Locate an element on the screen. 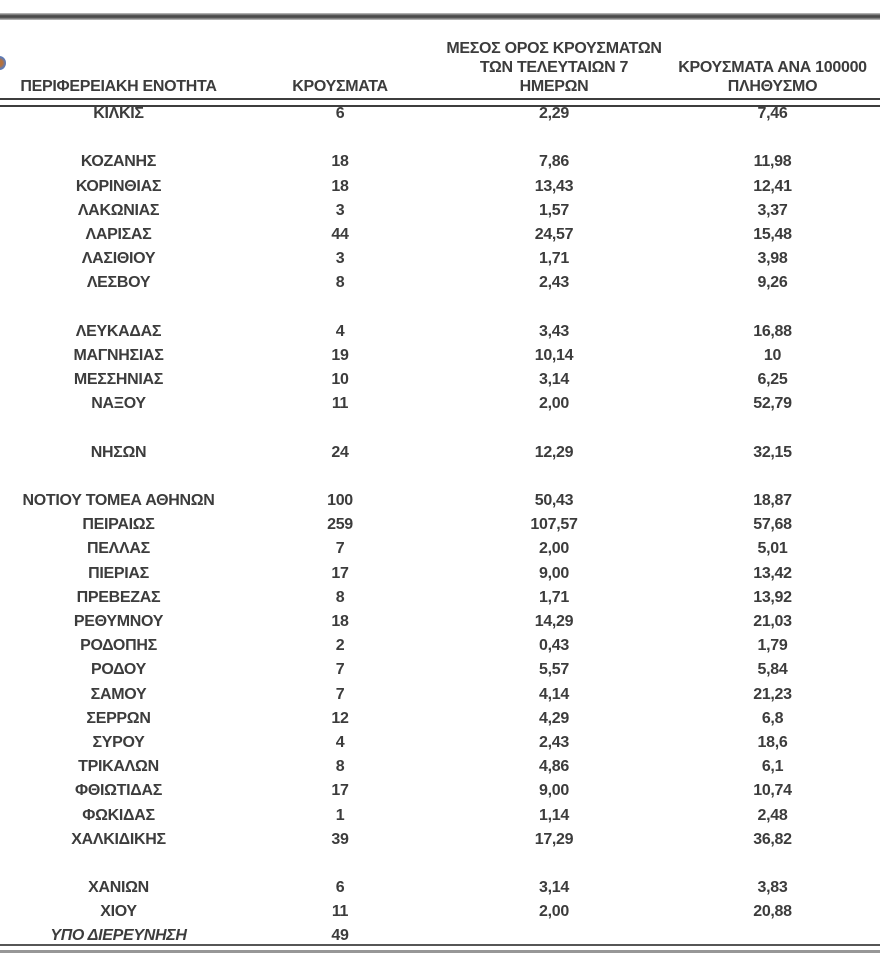 This screenshot has height=976, width=880. region-cell: ΛΑΚΩΝΙΑΣ is located at coordinates (118, 210).